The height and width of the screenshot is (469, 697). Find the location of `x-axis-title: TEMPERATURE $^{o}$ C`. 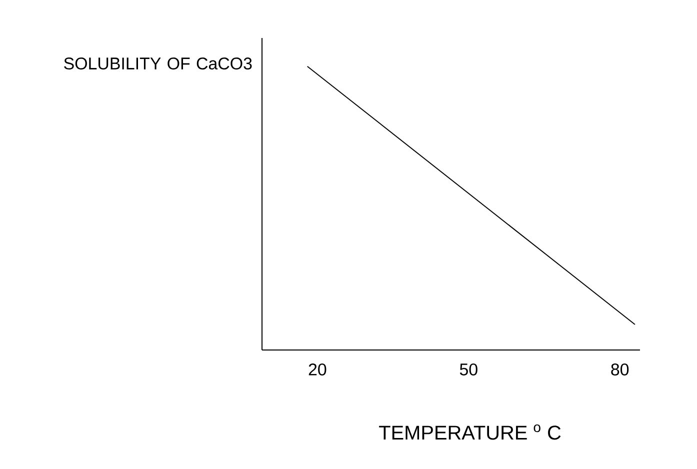

x-axis-title: TEMPERATURE $^{o}$ C is located at coordinates (470, 432).